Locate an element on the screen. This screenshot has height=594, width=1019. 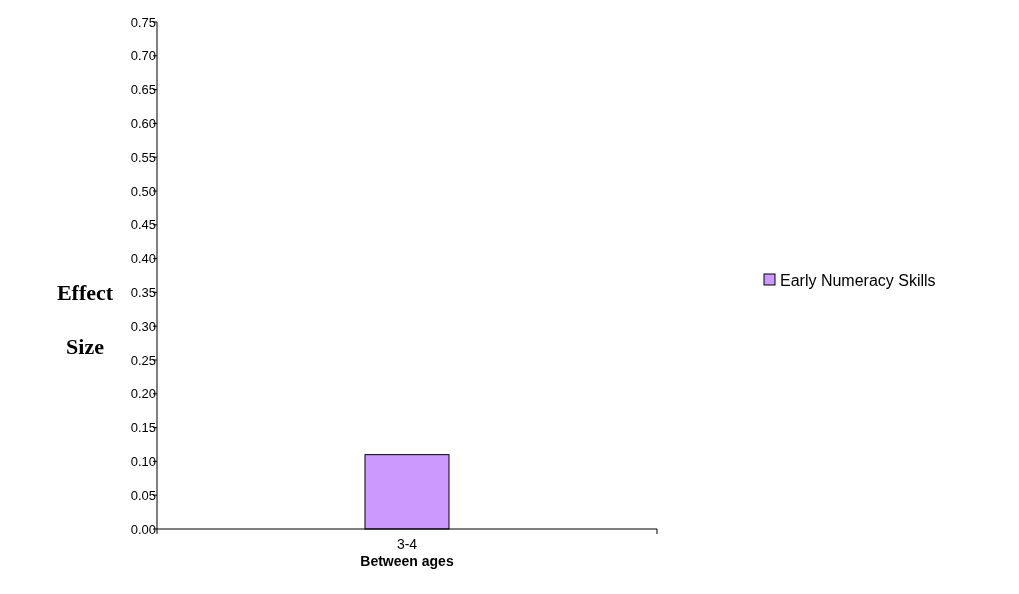
y-tick-label: 0.50 is located at coordinates (143, 191).